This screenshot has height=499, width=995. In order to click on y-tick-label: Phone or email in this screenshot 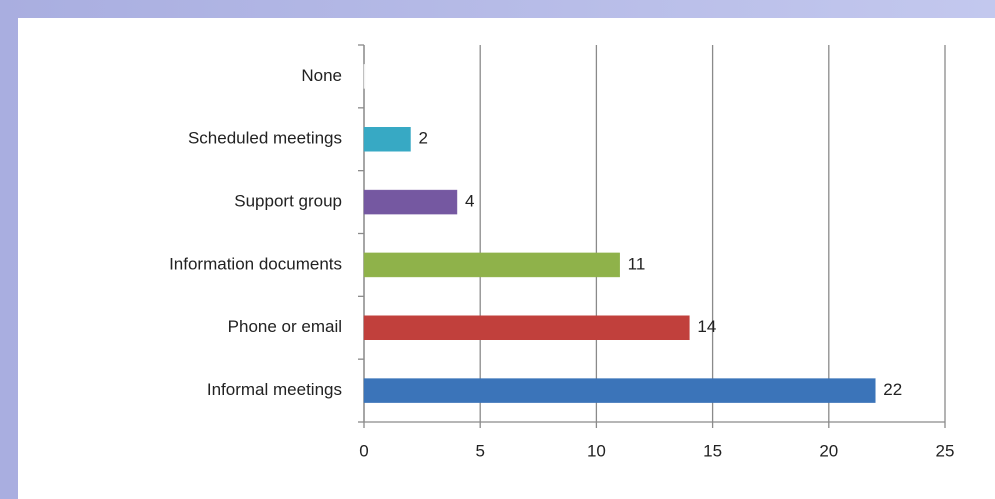, I will do `click(285, 326)`.